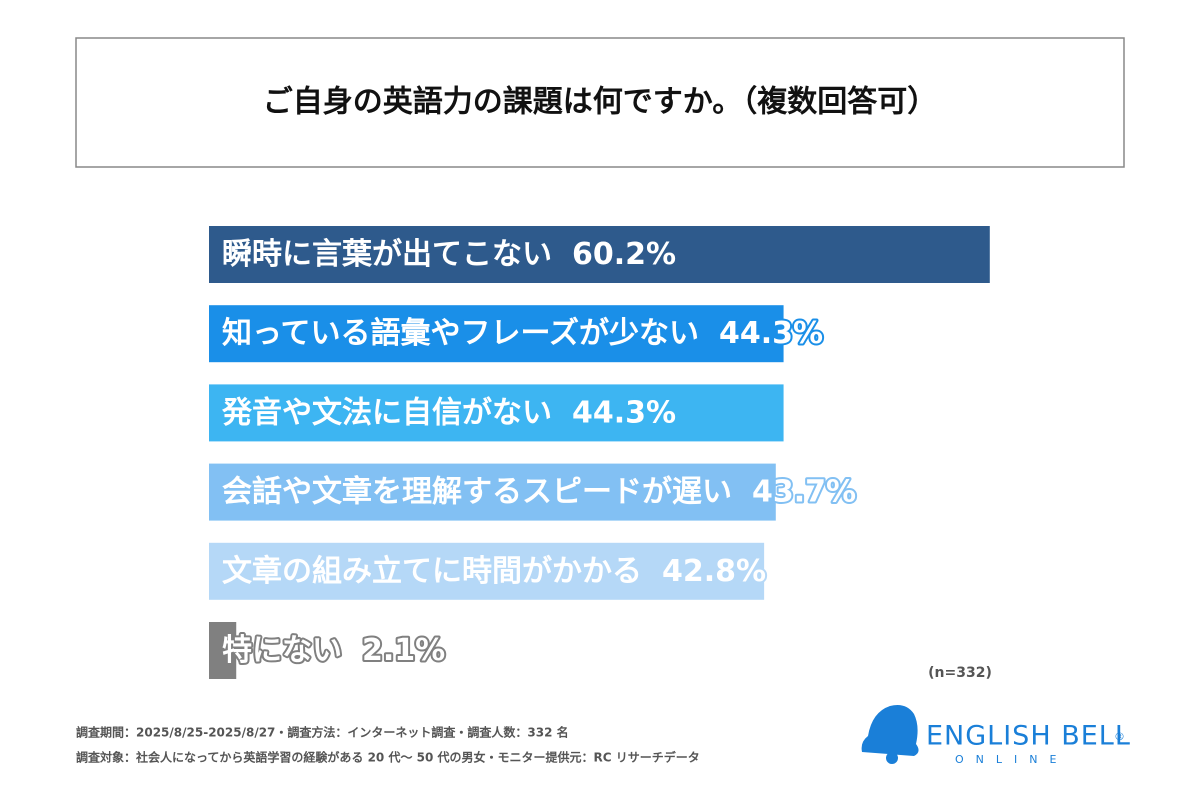 Image resolution: width=1200 pixels, height=800 pixels. What do you see at coordinates (890, 730) in the screenshot?
I see `logo-bell` at bounding box center [890, 730].